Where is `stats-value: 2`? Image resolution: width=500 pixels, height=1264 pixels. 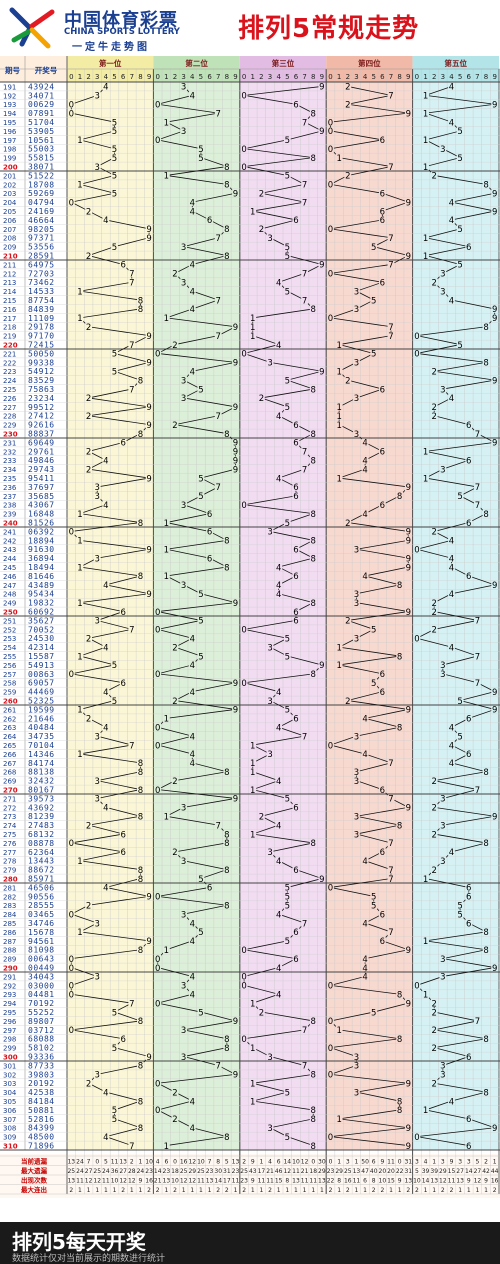 stats-value: 2 is located at coordinates (158, 1190).